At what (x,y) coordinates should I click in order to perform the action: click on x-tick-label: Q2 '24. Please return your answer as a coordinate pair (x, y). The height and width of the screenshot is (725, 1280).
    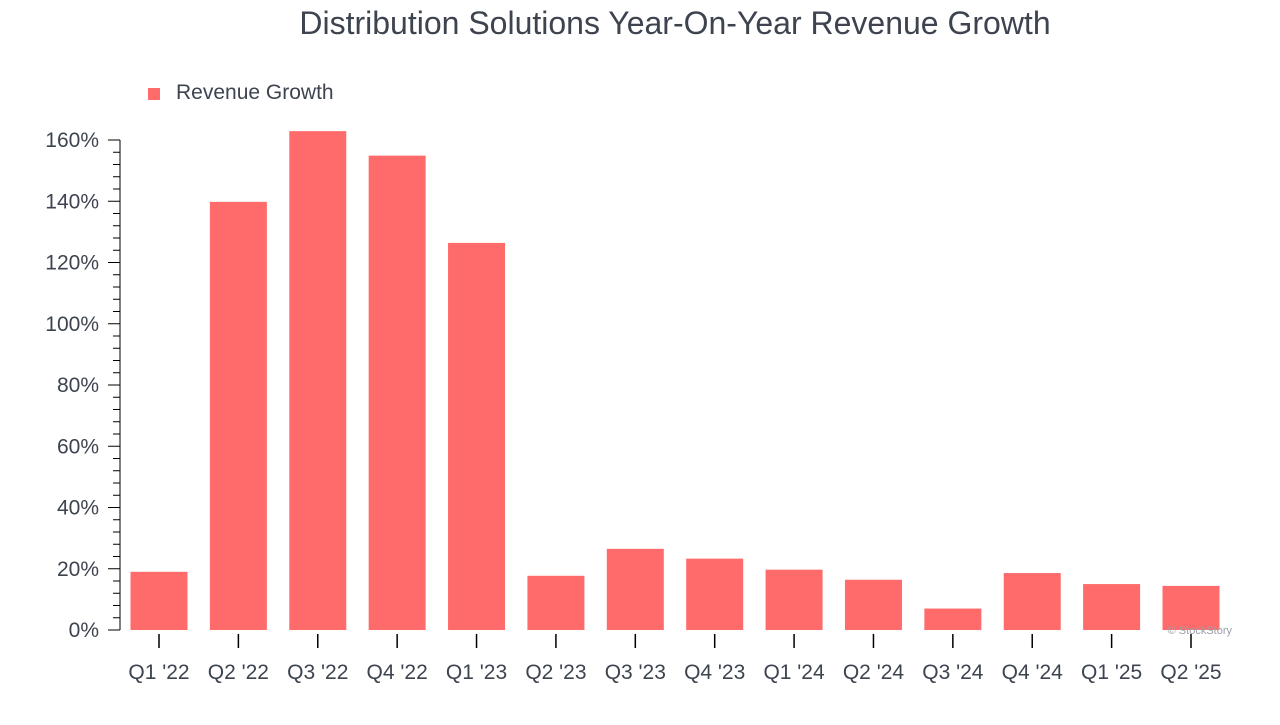
    Looking at the image, I should click on (874, 672).